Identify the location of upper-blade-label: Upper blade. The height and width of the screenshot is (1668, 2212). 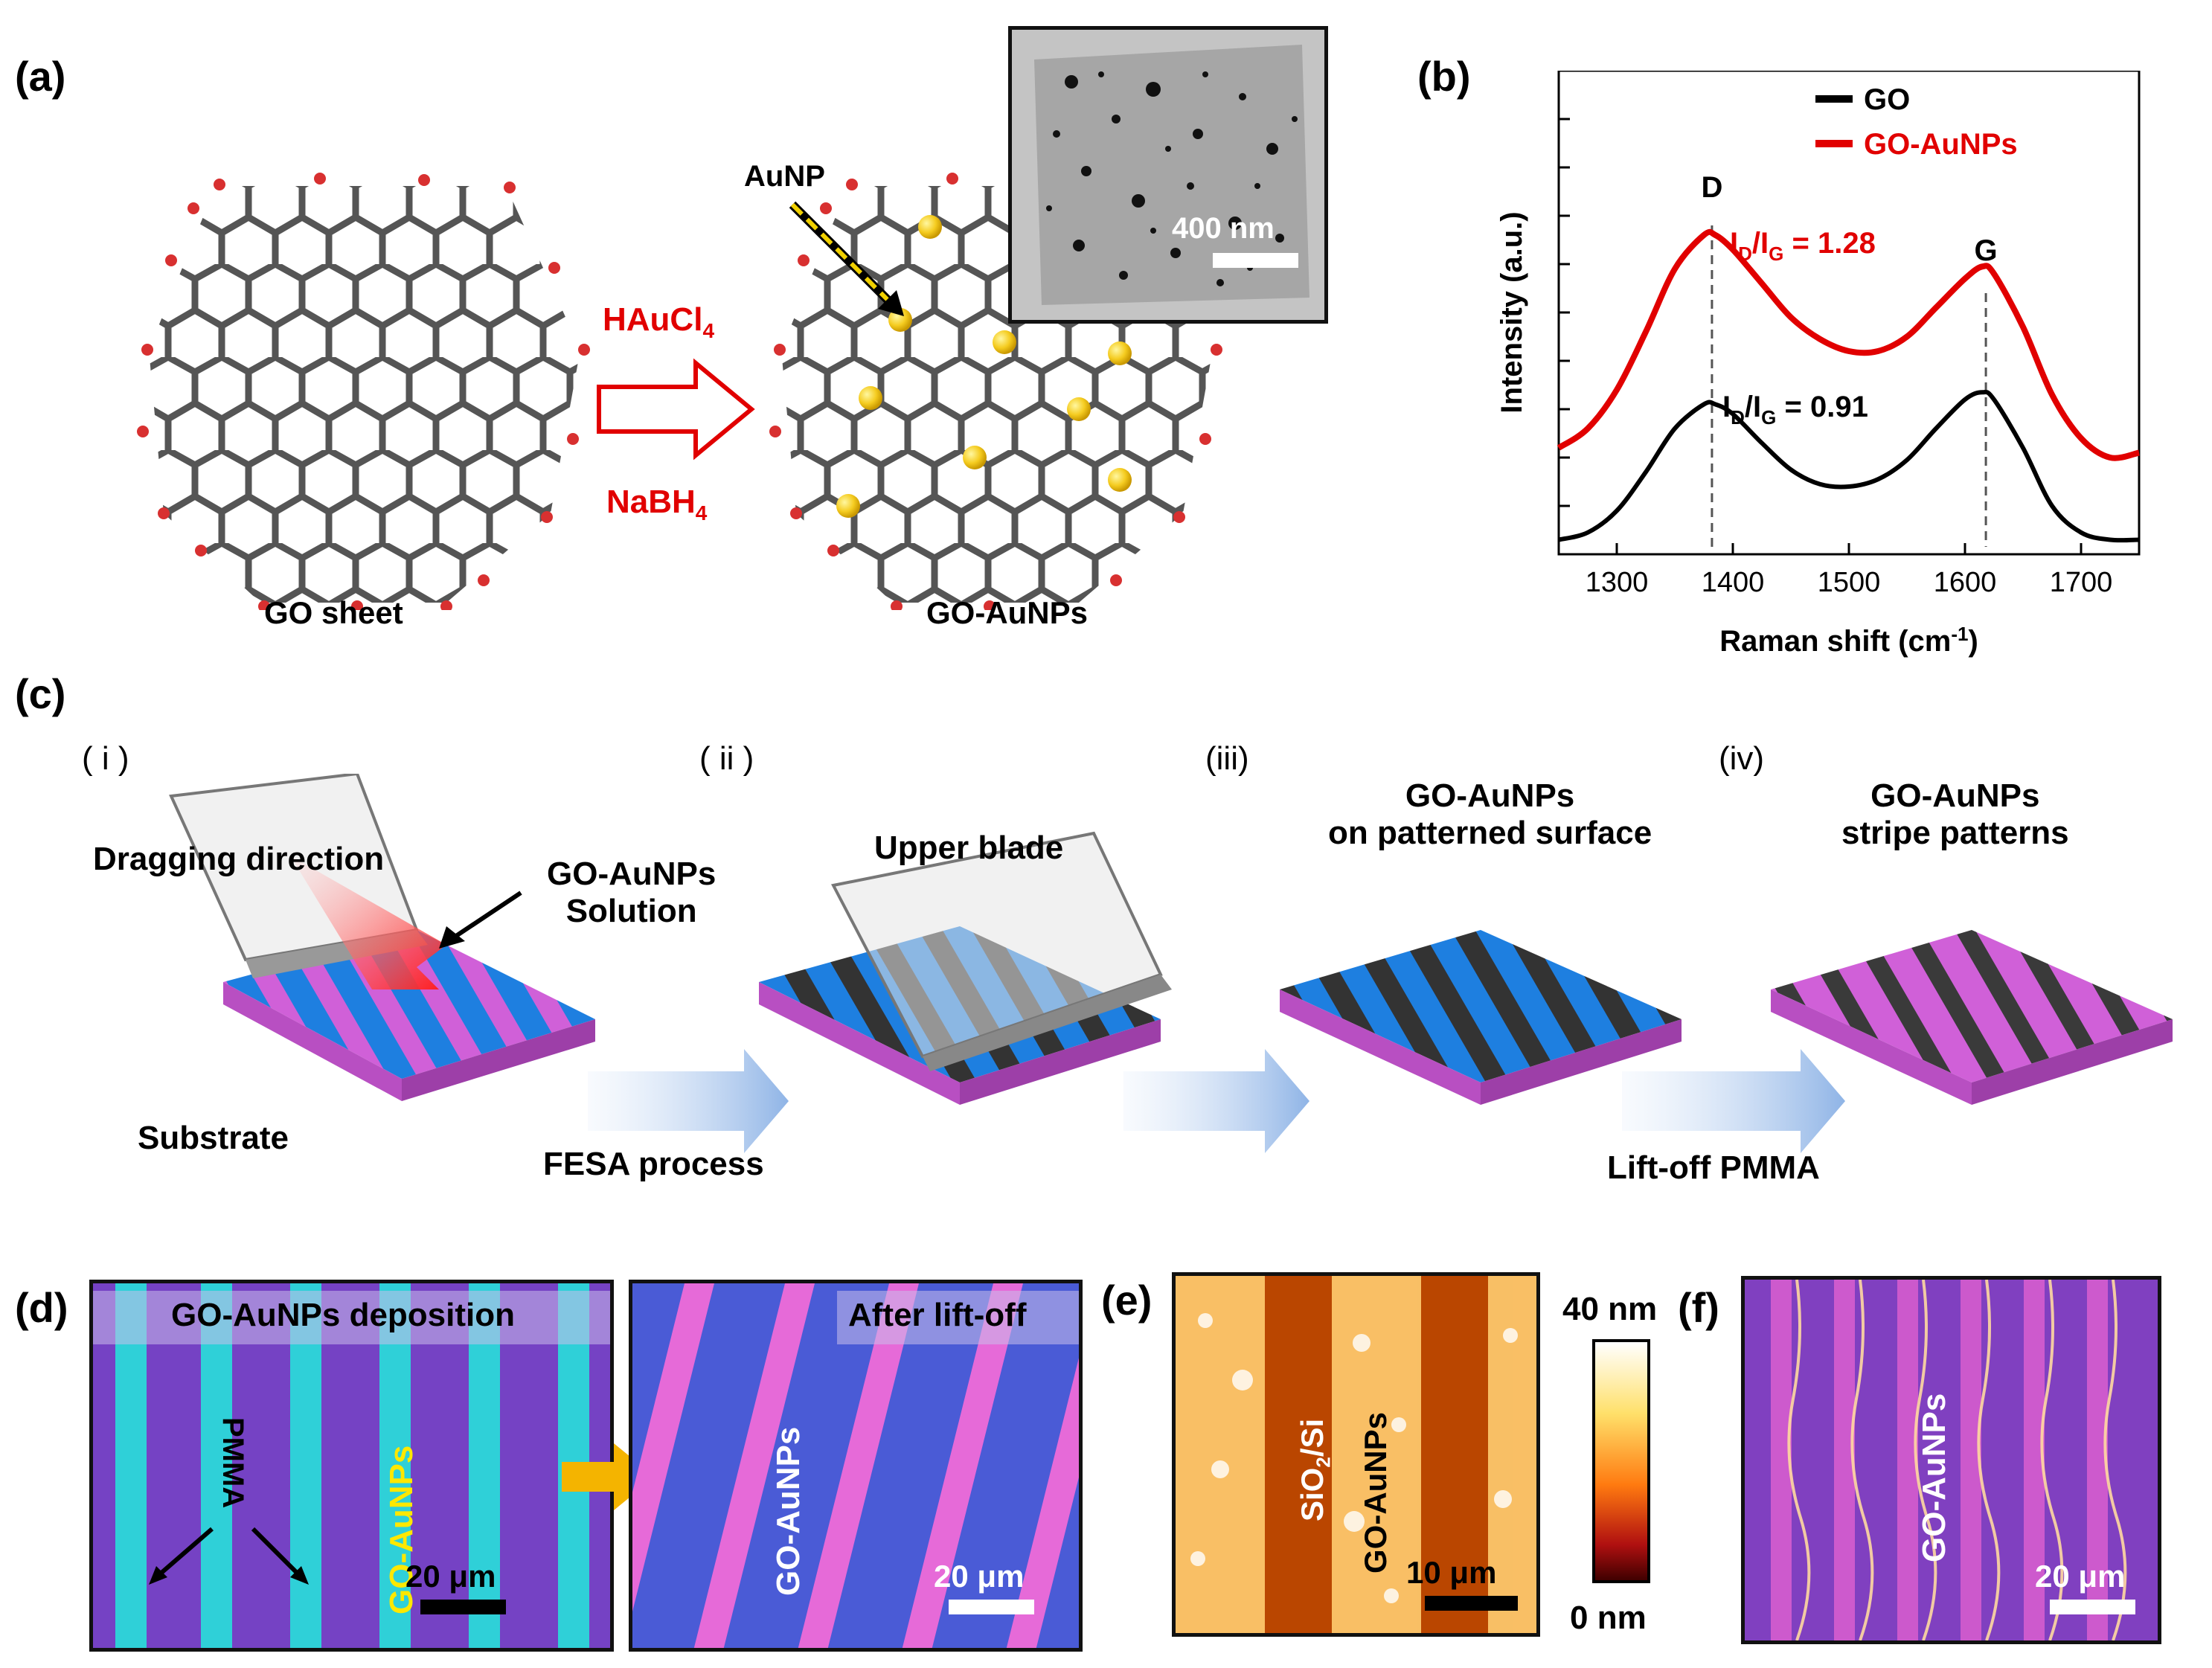
(969, 848).